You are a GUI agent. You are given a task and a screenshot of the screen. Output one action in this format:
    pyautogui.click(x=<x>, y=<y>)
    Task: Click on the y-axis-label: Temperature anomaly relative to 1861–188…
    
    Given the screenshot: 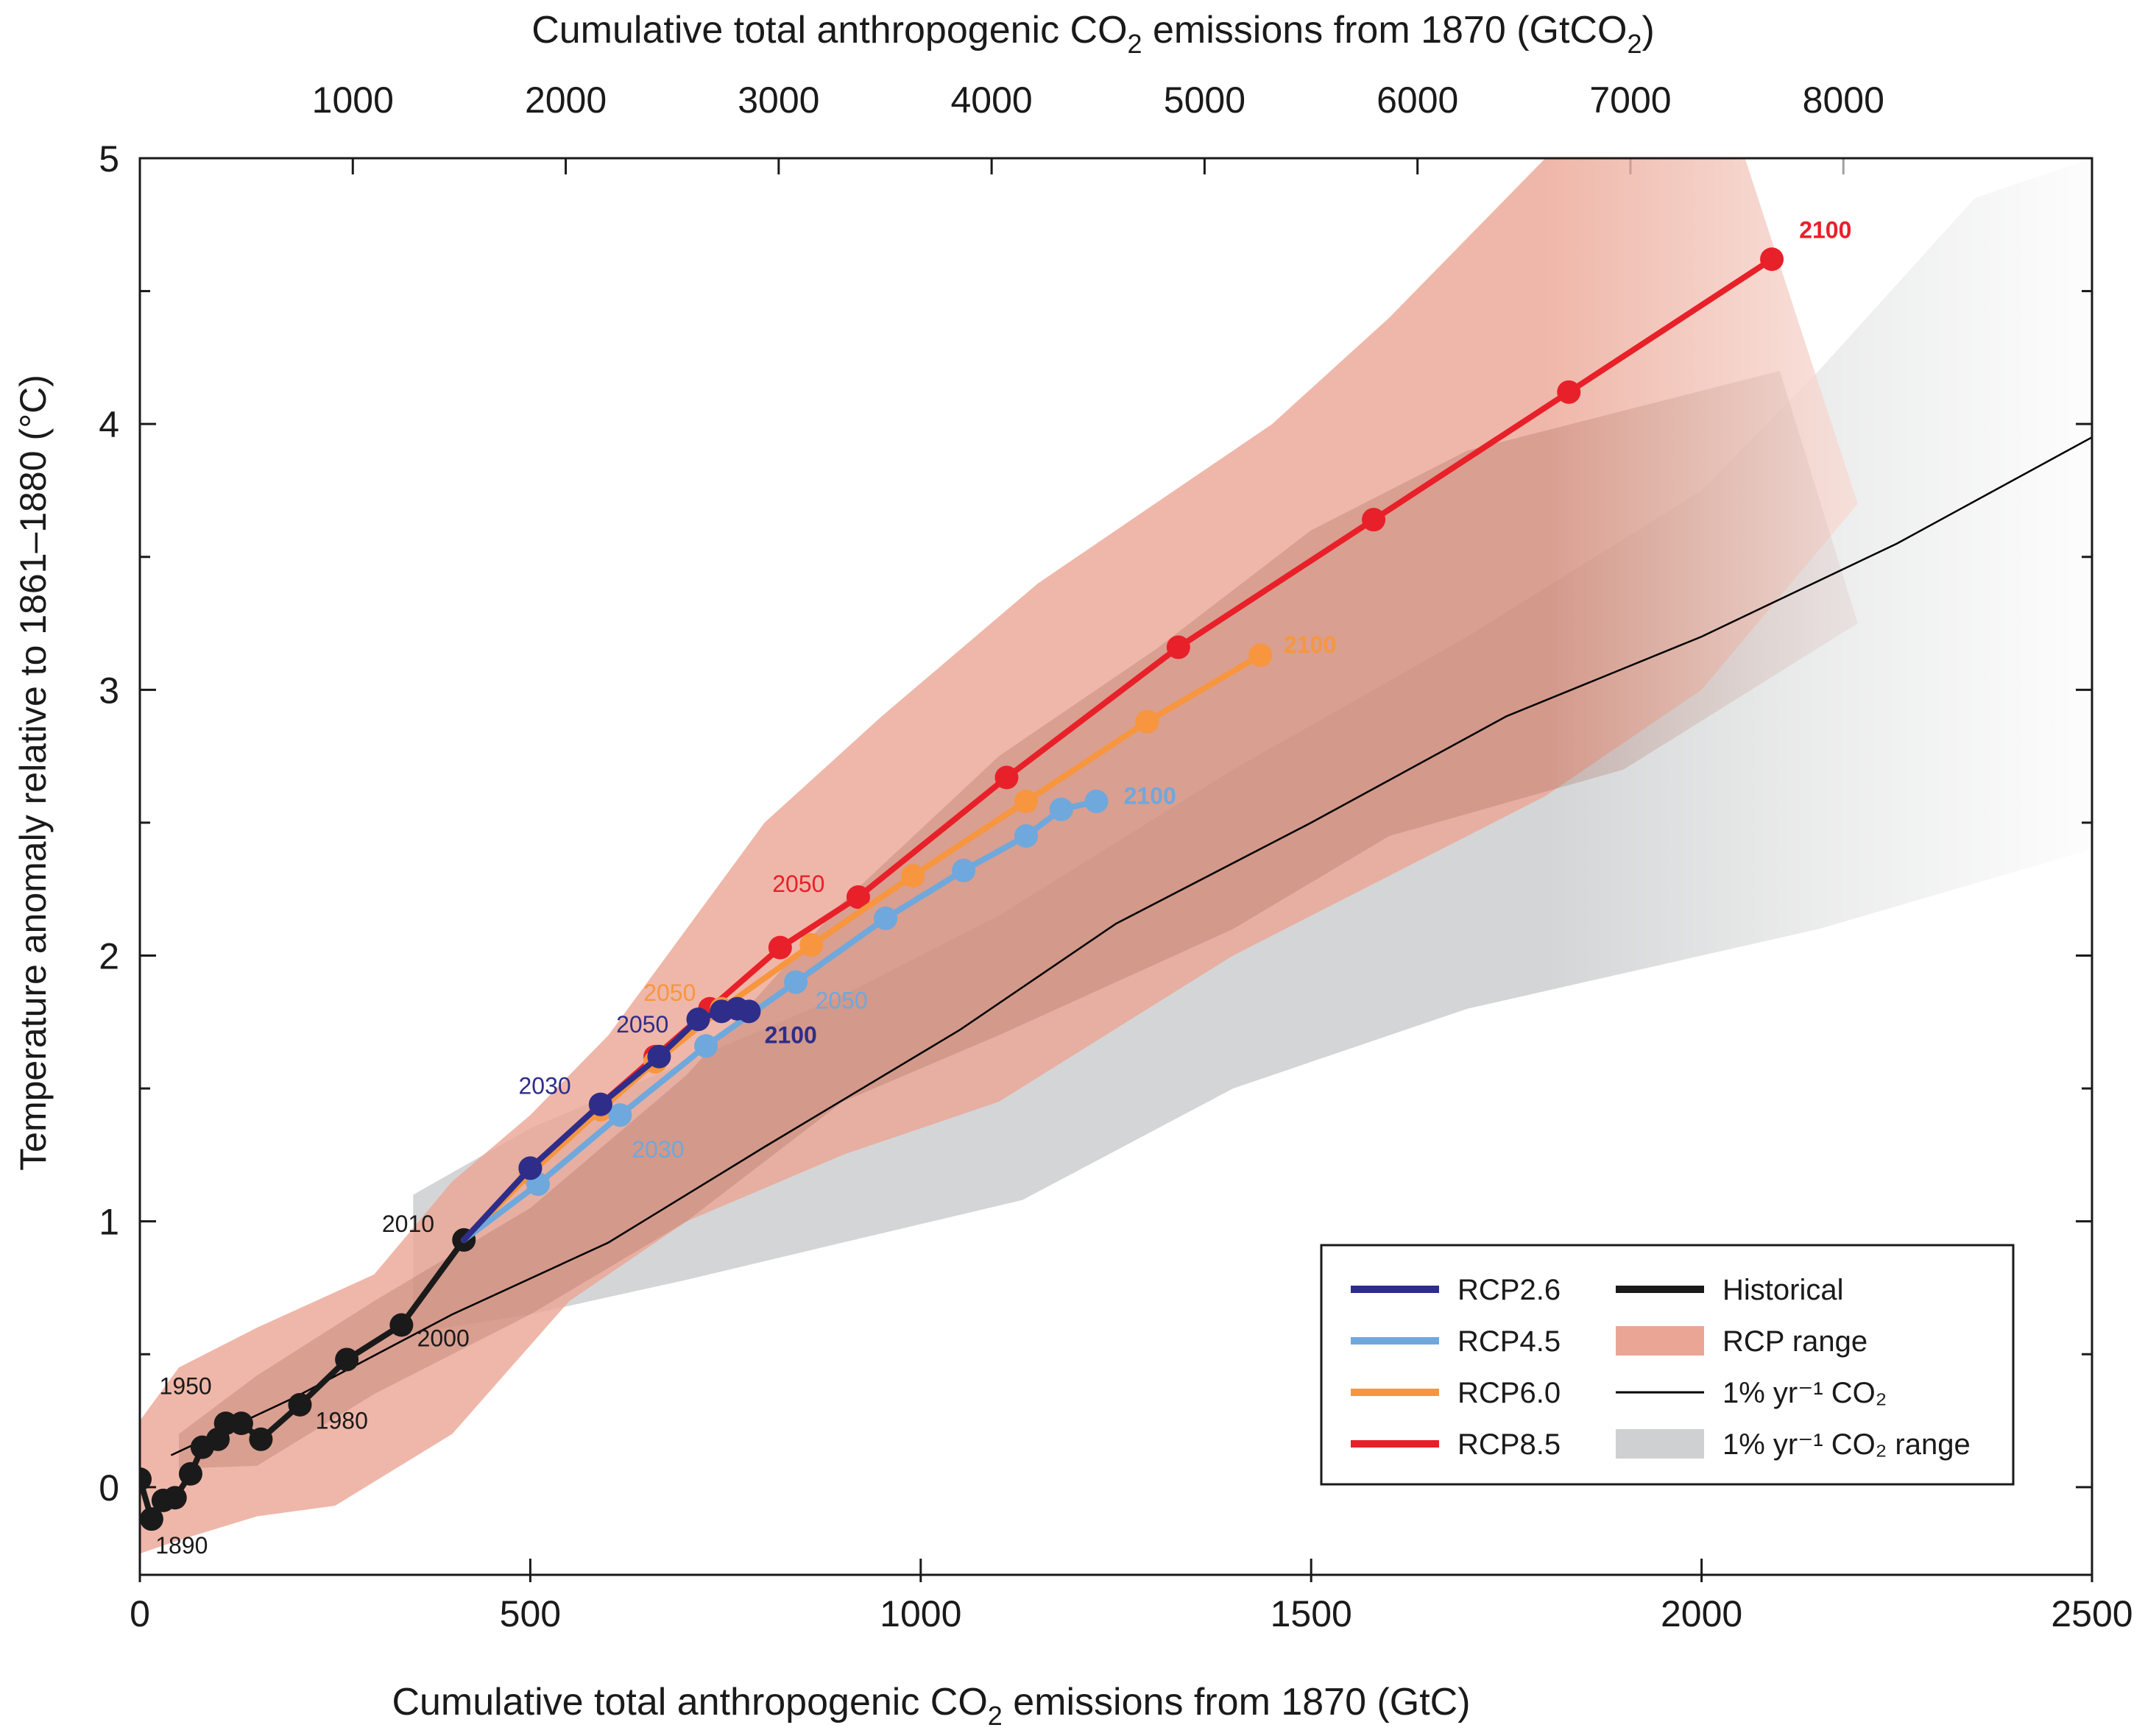 What is the action you would take?
    pyautogui.click(x=33, y=773)
    